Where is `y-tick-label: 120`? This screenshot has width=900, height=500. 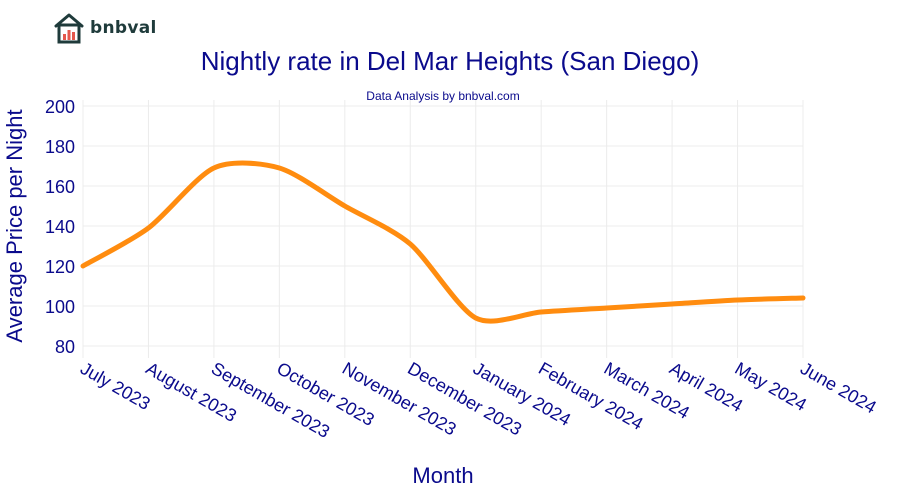 y-tick-label: 120 is located at coordinates (60, 267).